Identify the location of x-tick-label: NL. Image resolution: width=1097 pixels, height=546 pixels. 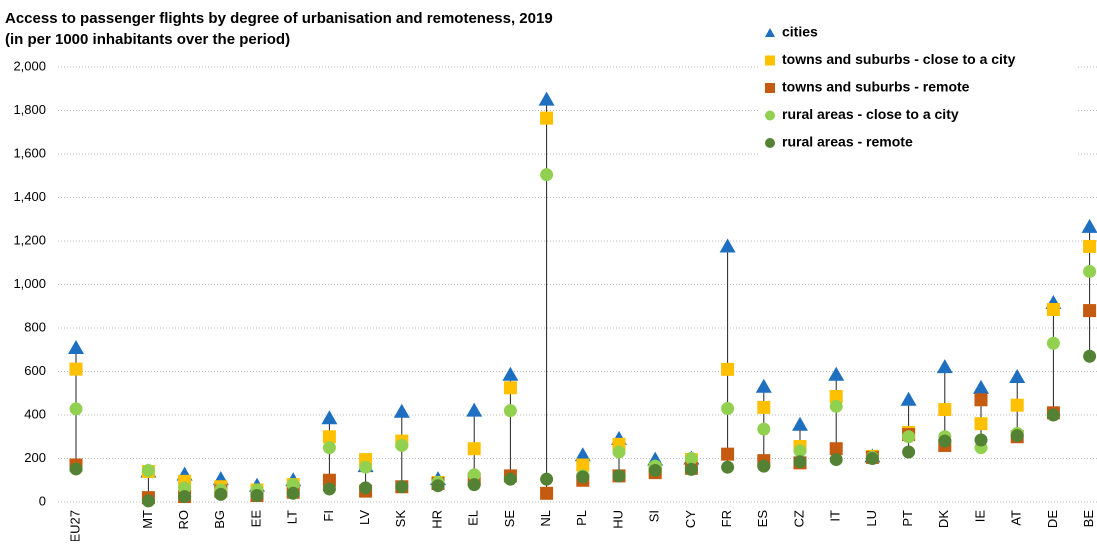
(545, 518).